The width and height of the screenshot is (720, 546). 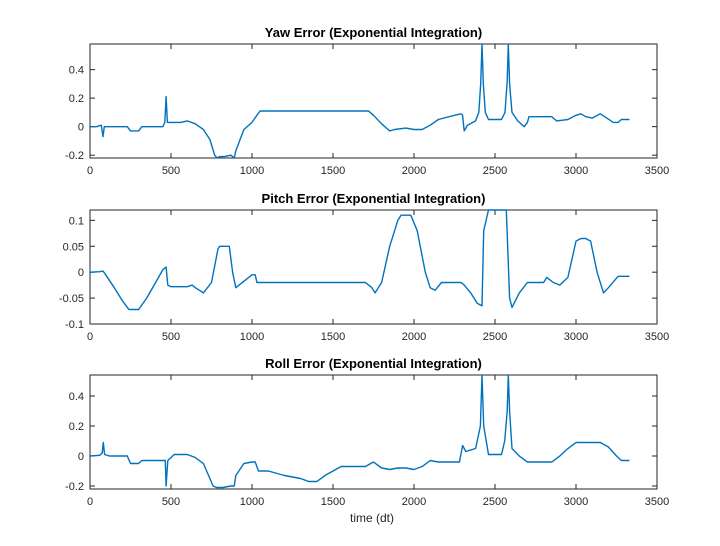 What do you see at coordinates (81, 128) in the screenshot?
I see `yaw-error-y-tick-label: 0` at bounding box center [81, 128].